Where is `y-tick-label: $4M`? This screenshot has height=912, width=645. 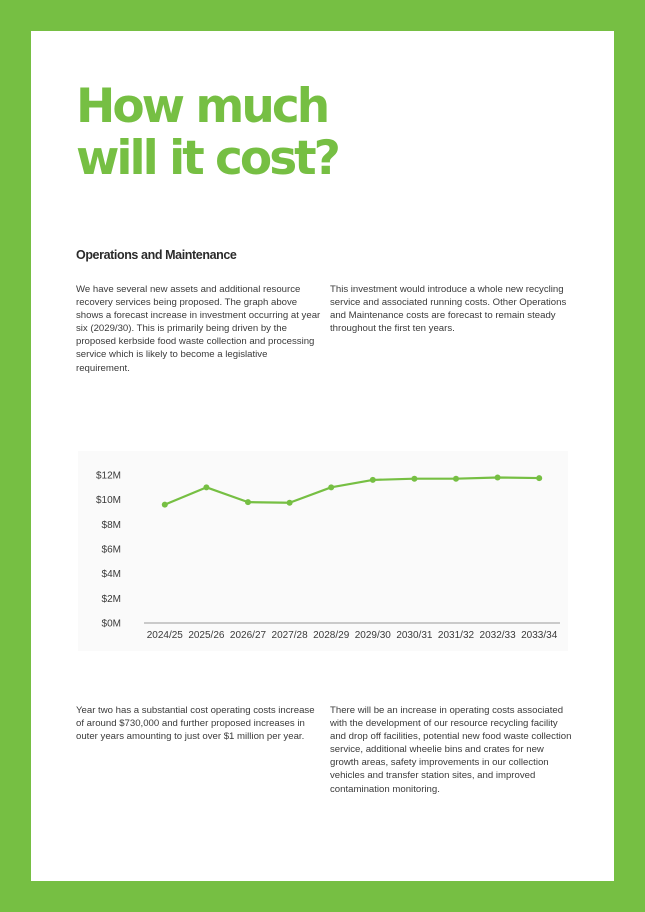
y-tick-label: $4M is located at coordinates (111, 574).